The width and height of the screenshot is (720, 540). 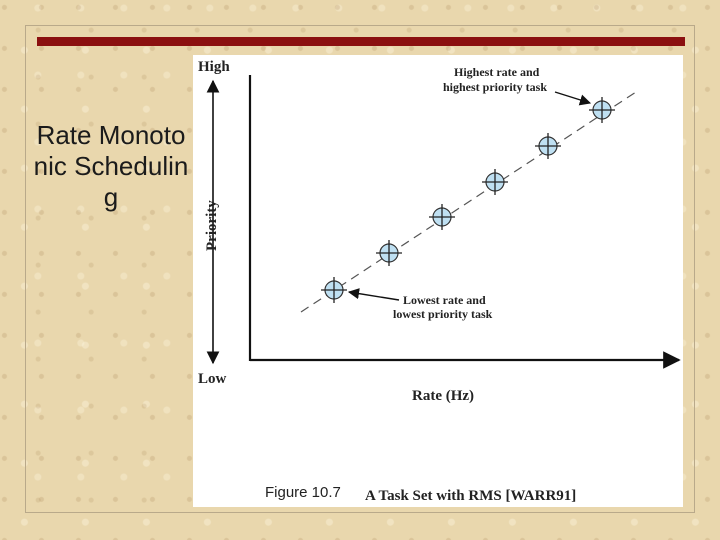 What do you see at coordinates (212, 379) in the screenshot?
I see `priority-low-label: Low` at bounding box center [212, 379].